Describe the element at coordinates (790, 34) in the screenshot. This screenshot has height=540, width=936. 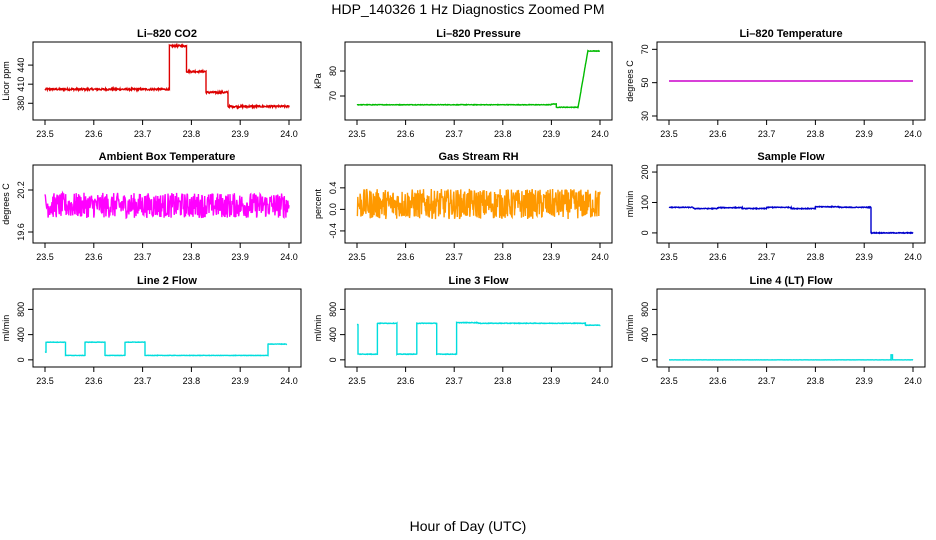
I see `panel-title: Li–820 Temperature` at that location.